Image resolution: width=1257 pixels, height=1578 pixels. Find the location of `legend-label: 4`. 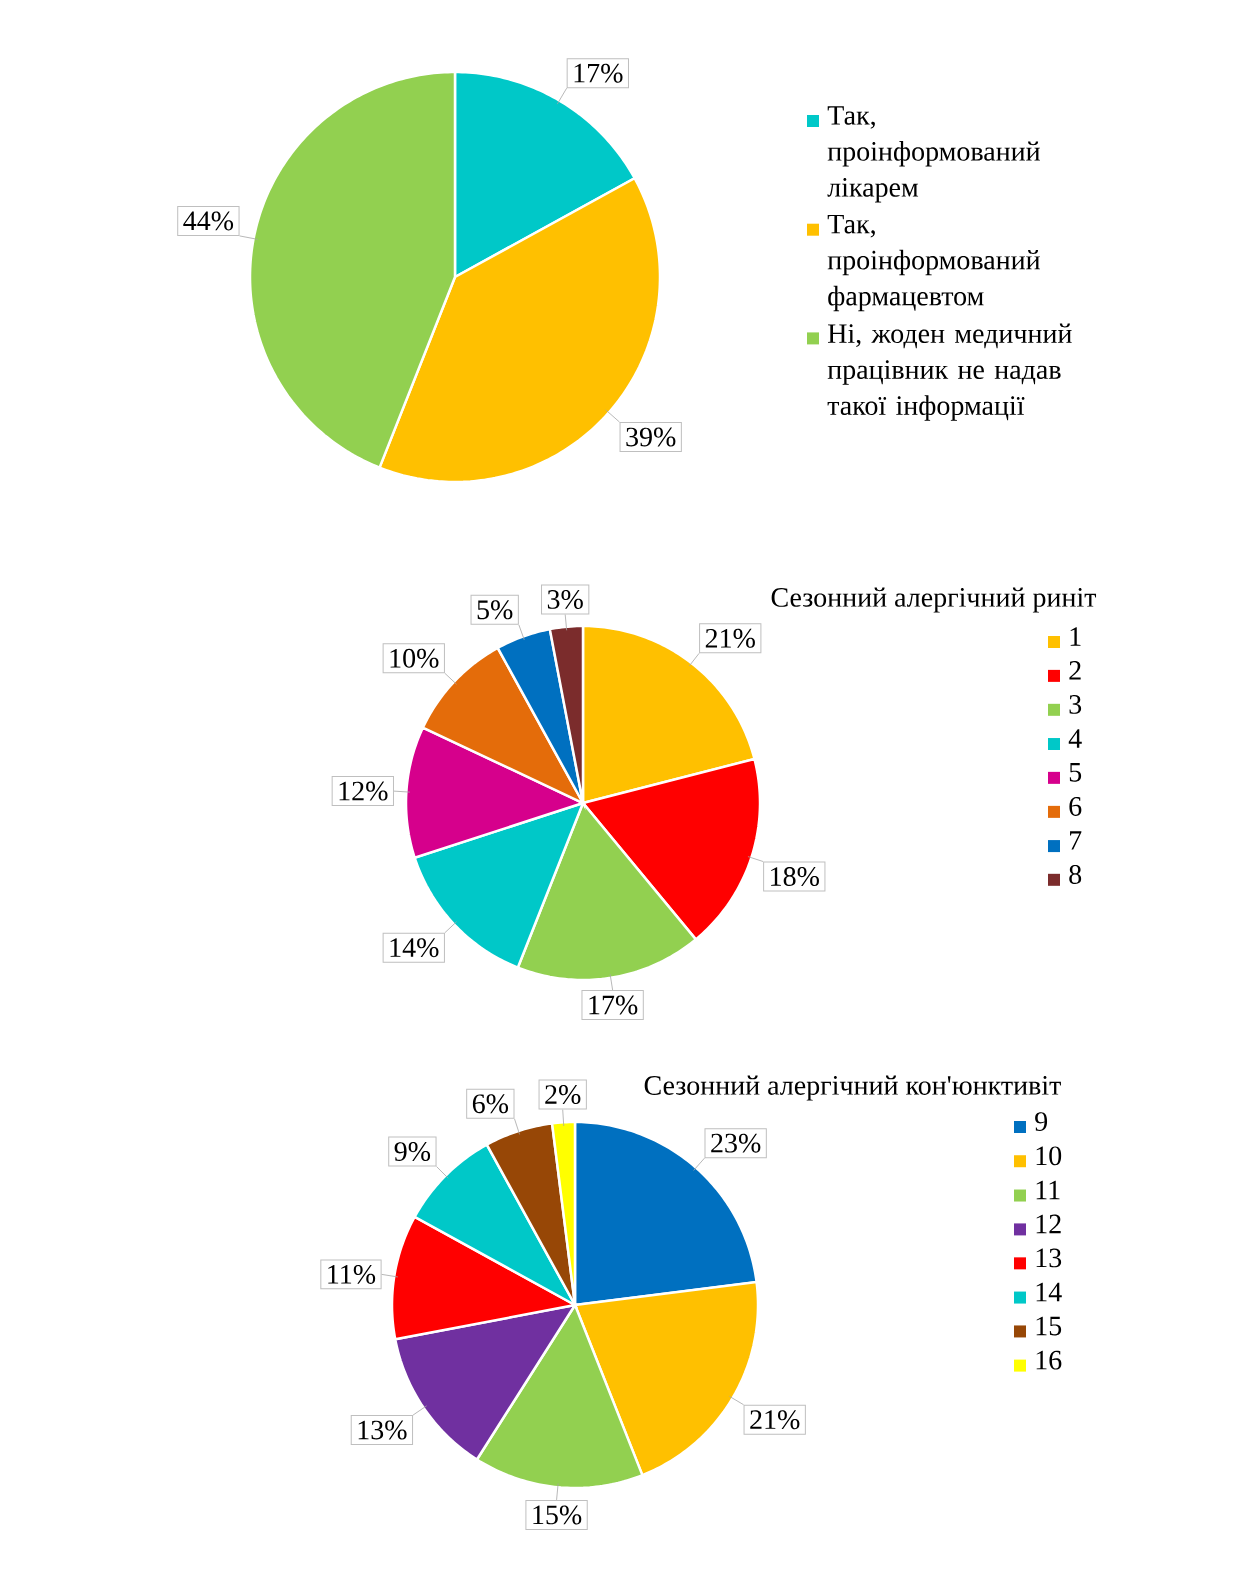

legend-label: 4 is located at coordinates (1075, 738).